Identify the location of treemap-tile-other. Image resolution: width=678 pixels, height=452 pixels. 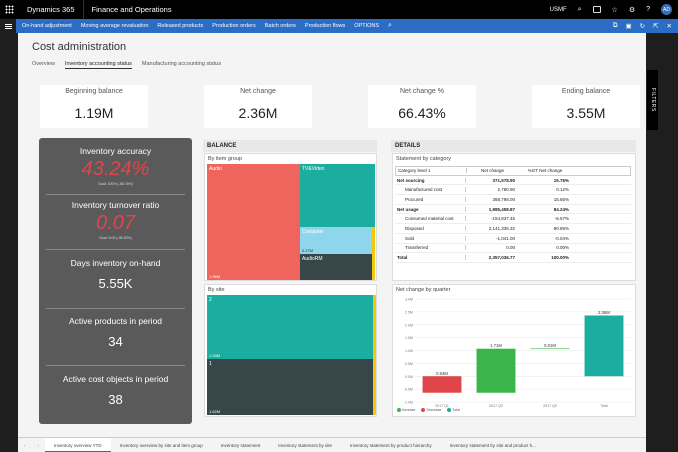
(373, 253).